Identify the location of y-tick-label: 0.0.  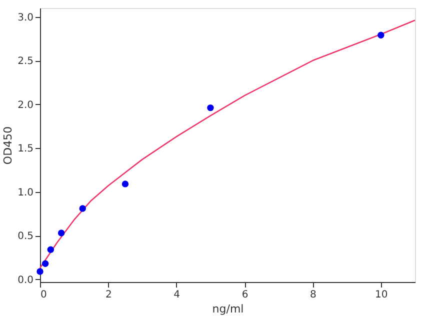
(26, 280).